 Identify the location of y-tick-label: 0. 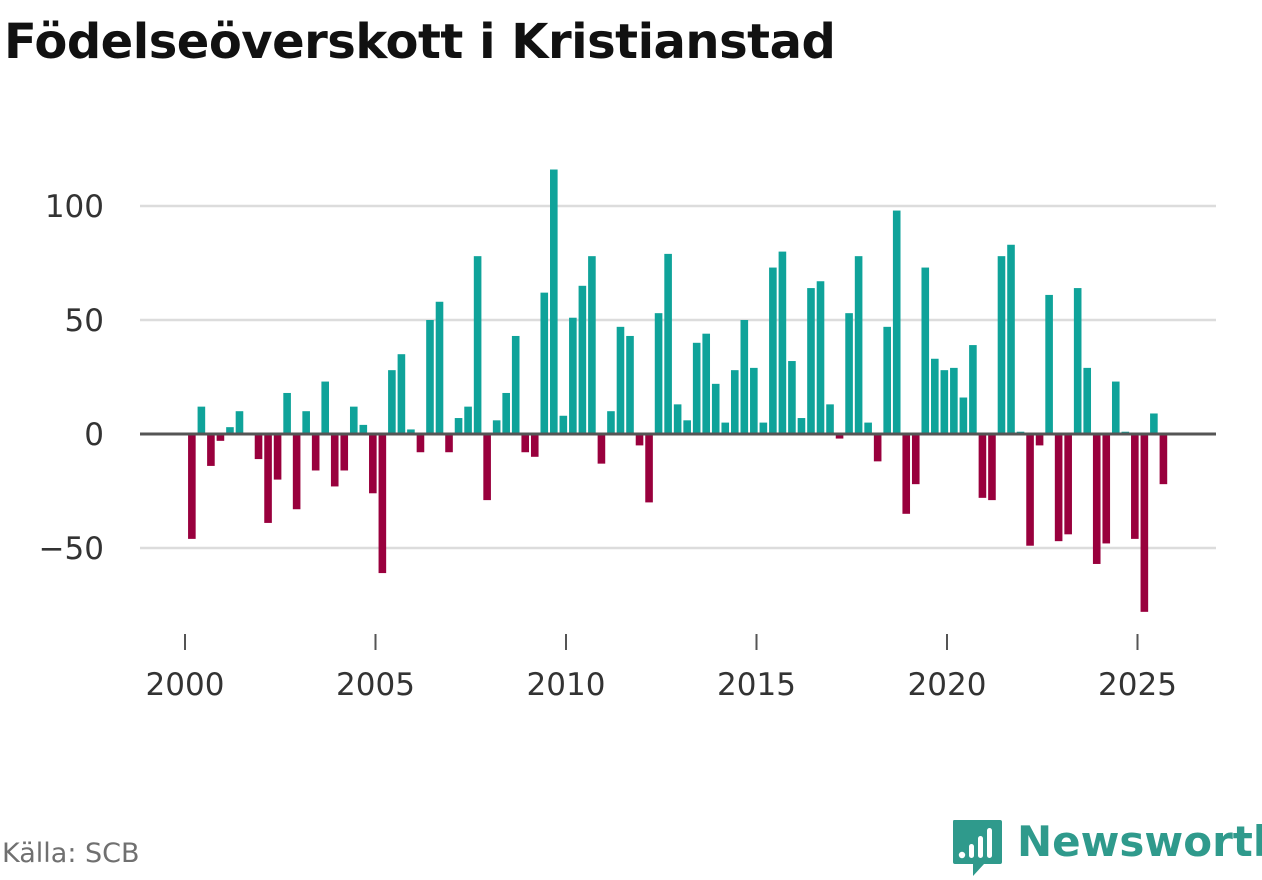
(94, 435).